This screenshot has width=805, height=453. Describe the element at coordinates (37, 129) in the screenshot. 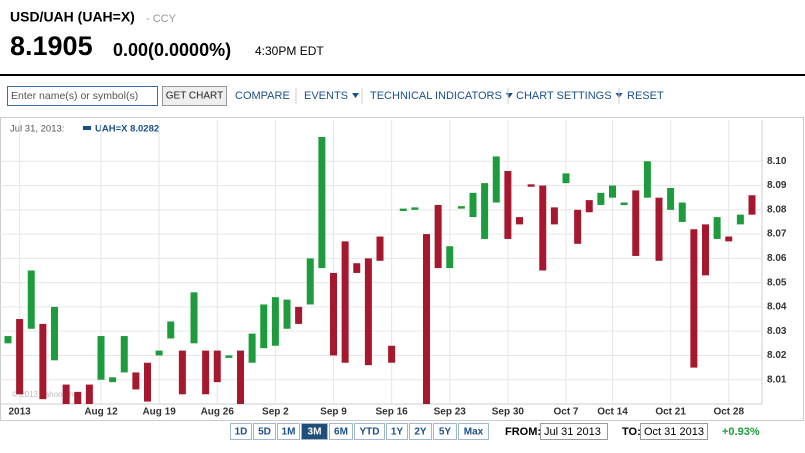

I see `legend-date: Jul 31, 2013:` at that location.